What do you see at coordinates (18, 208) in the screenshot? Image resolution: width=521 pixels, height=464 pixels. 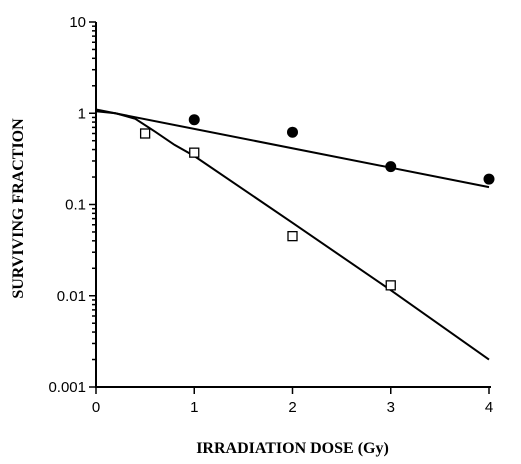 I see `y-axis-title: SURVIVING FRACTION` at bounding box center [18, 208].